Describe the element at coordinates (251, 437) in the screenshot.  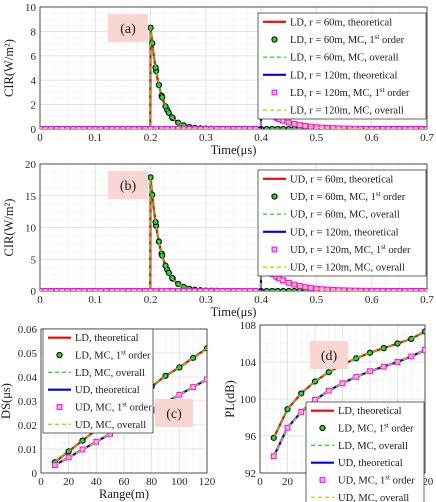
I see `y-tick-label: 96` at that location.